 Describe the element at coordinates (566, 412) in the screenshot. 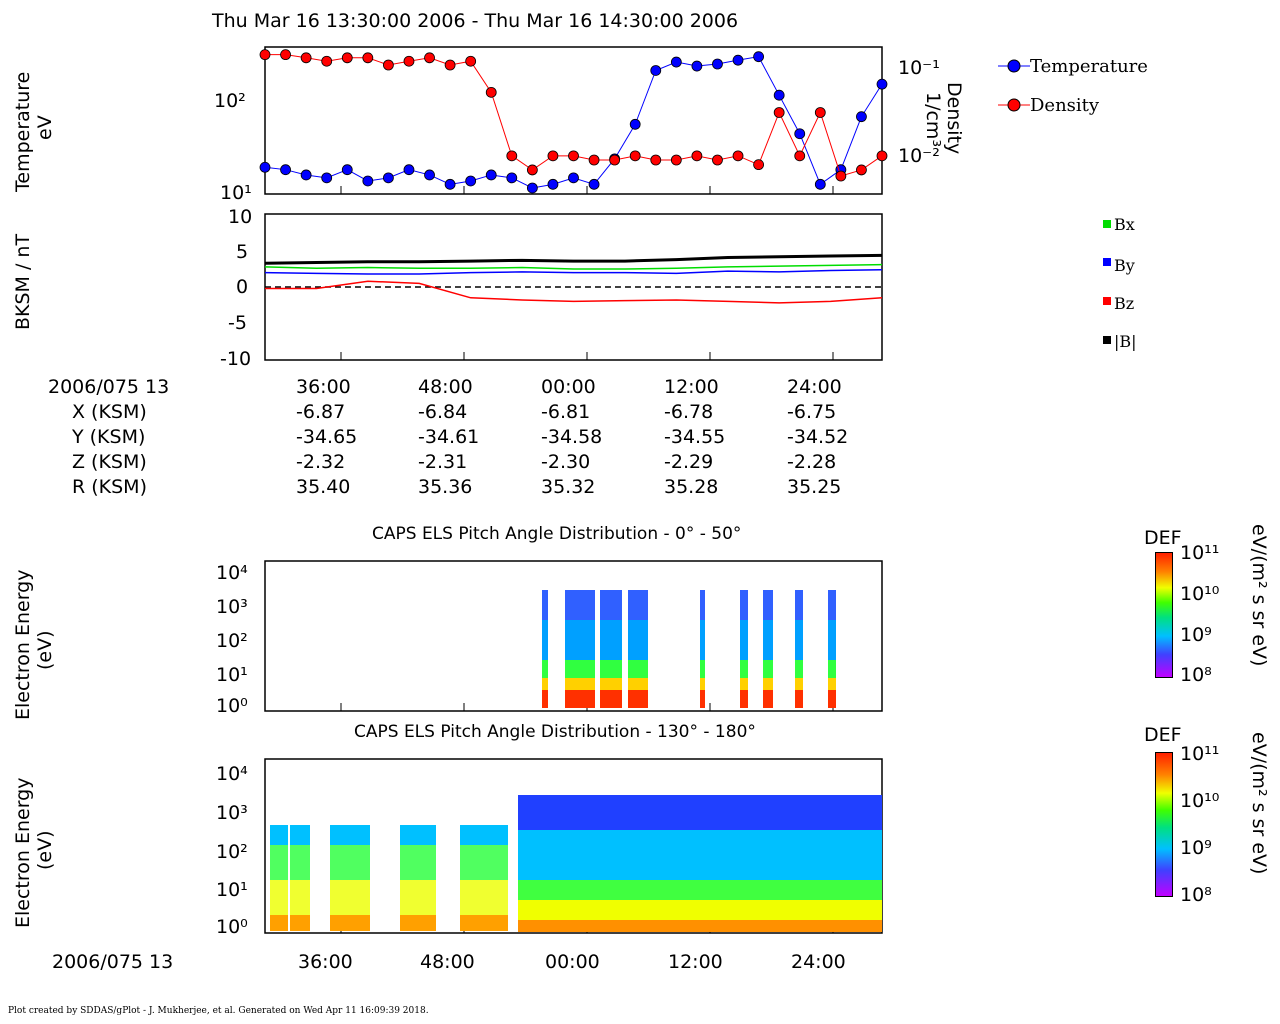

I see `ephem-value: -6.81` at that location.